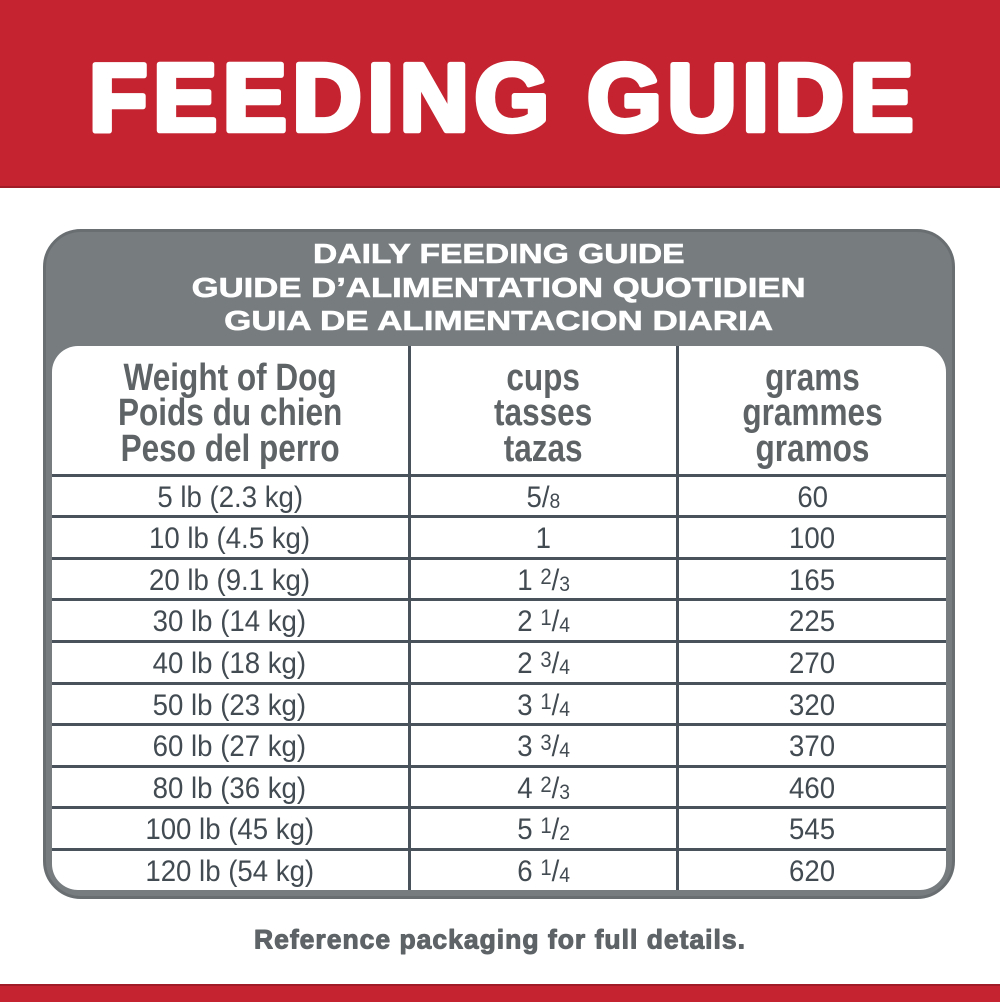 This screenshot has width=1000, height=1002. I want to click on svg-text: FEEDING GUIDE, so click(504, 98).